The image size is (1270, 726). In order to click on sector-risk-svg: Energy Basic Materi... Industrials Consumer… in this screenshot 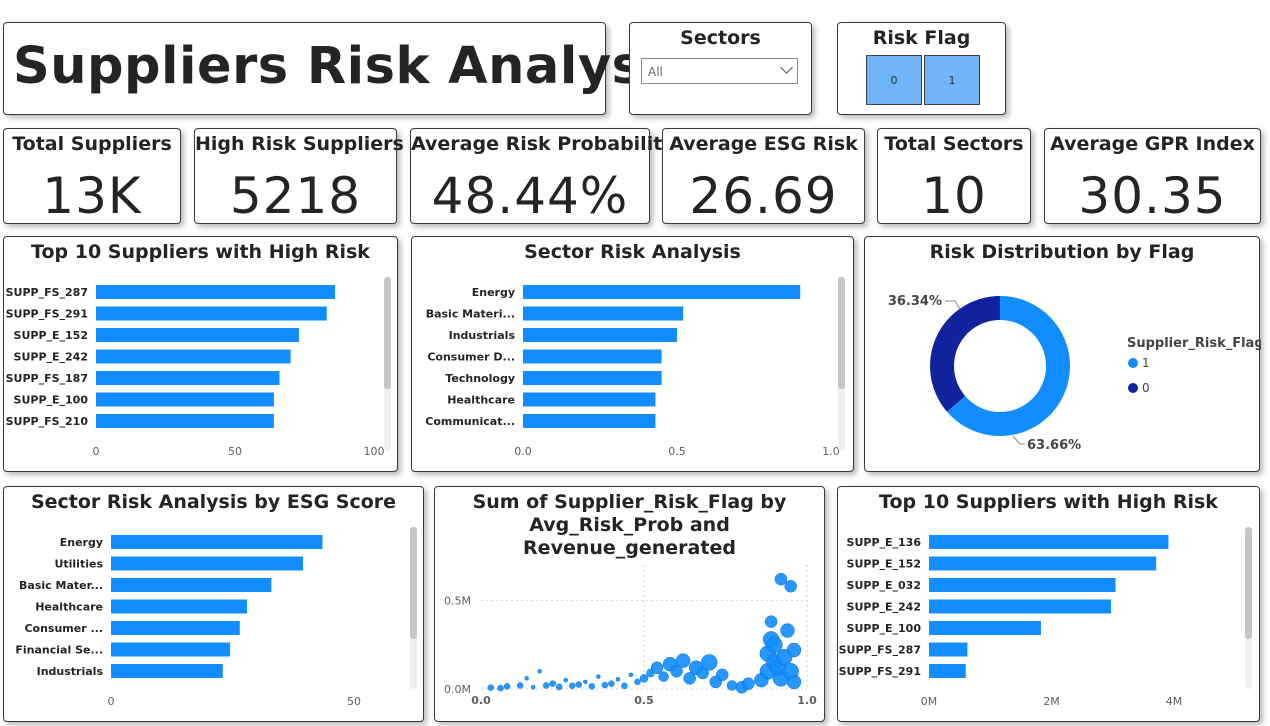, I will do `click(635, 367)`.